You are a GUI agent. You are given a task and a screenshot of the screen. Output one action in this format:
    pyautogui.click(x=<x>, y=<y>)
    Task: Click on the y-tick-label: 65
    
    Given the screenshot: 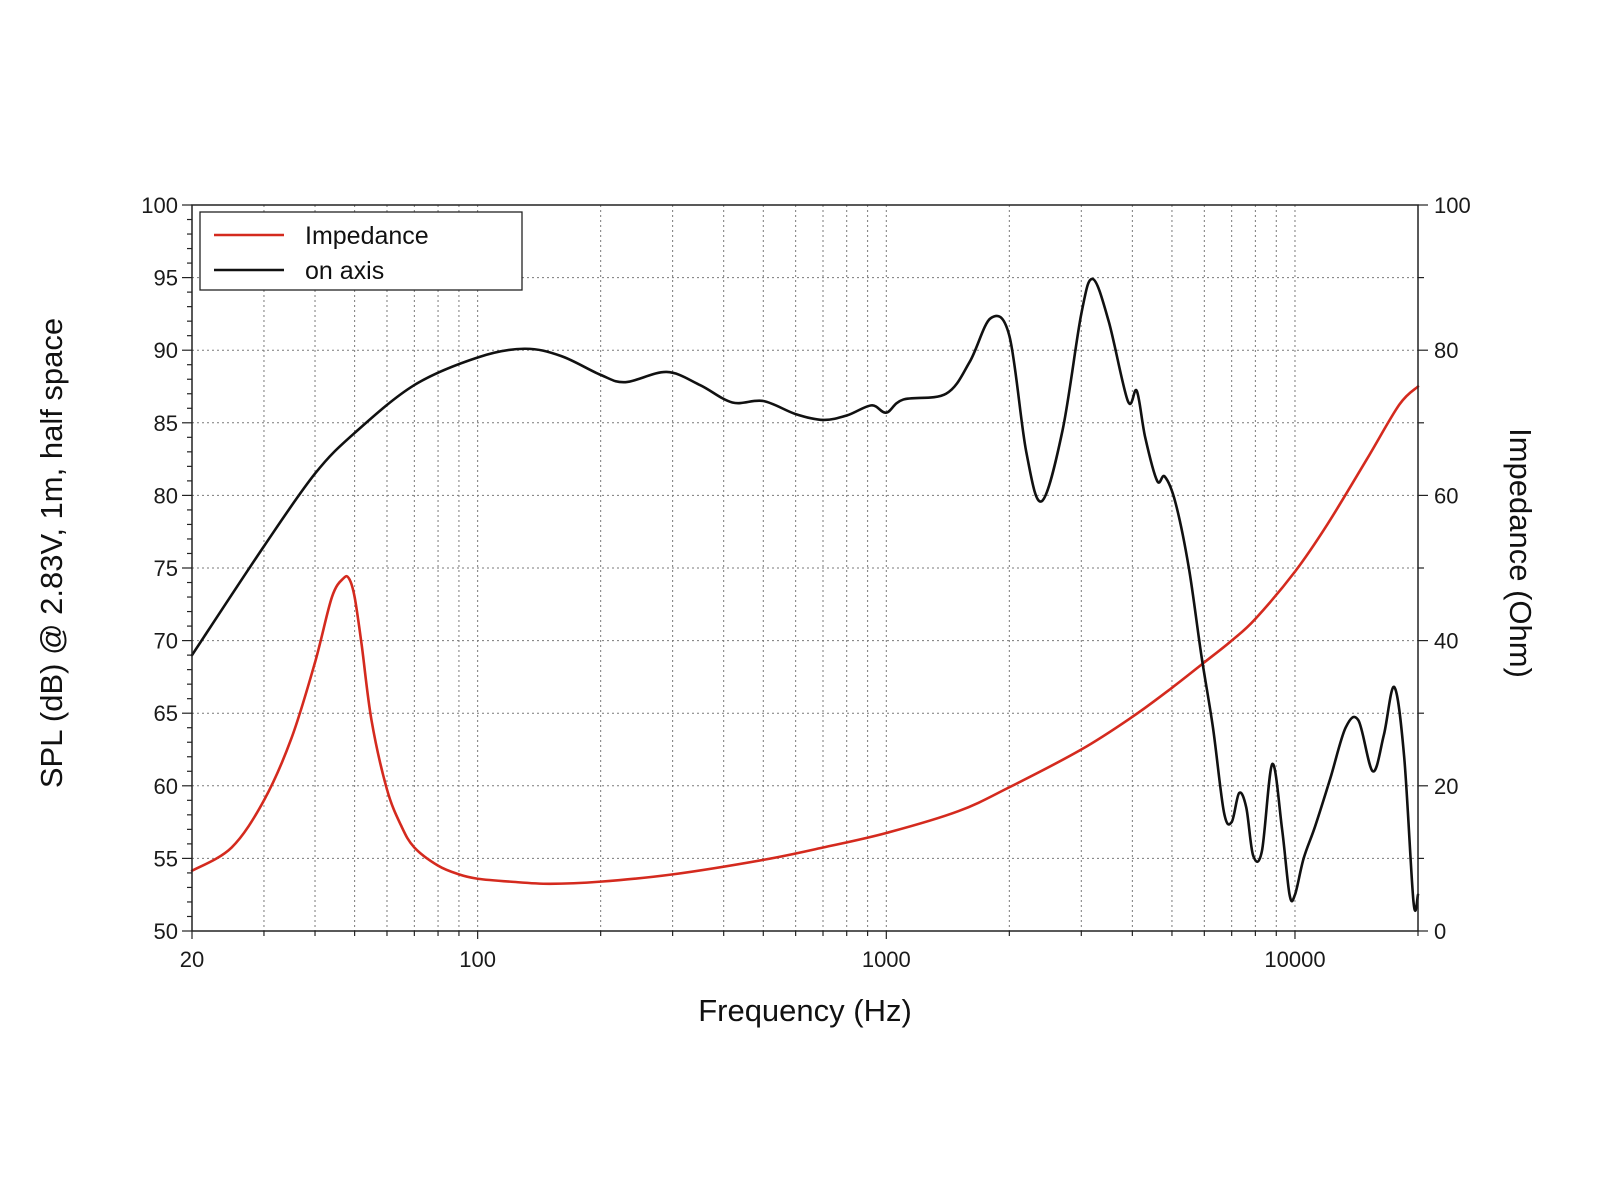 What is the action you would take?
    pyautogui.click(x=166, y=713)
    